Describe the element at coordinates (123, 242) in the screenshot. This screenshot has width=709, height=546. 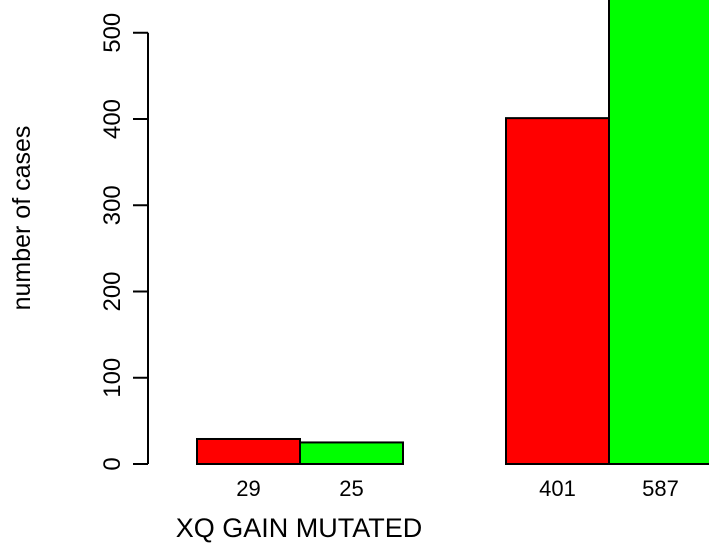
I see `y-axis: 0 100 200 300 400 500` at that location.